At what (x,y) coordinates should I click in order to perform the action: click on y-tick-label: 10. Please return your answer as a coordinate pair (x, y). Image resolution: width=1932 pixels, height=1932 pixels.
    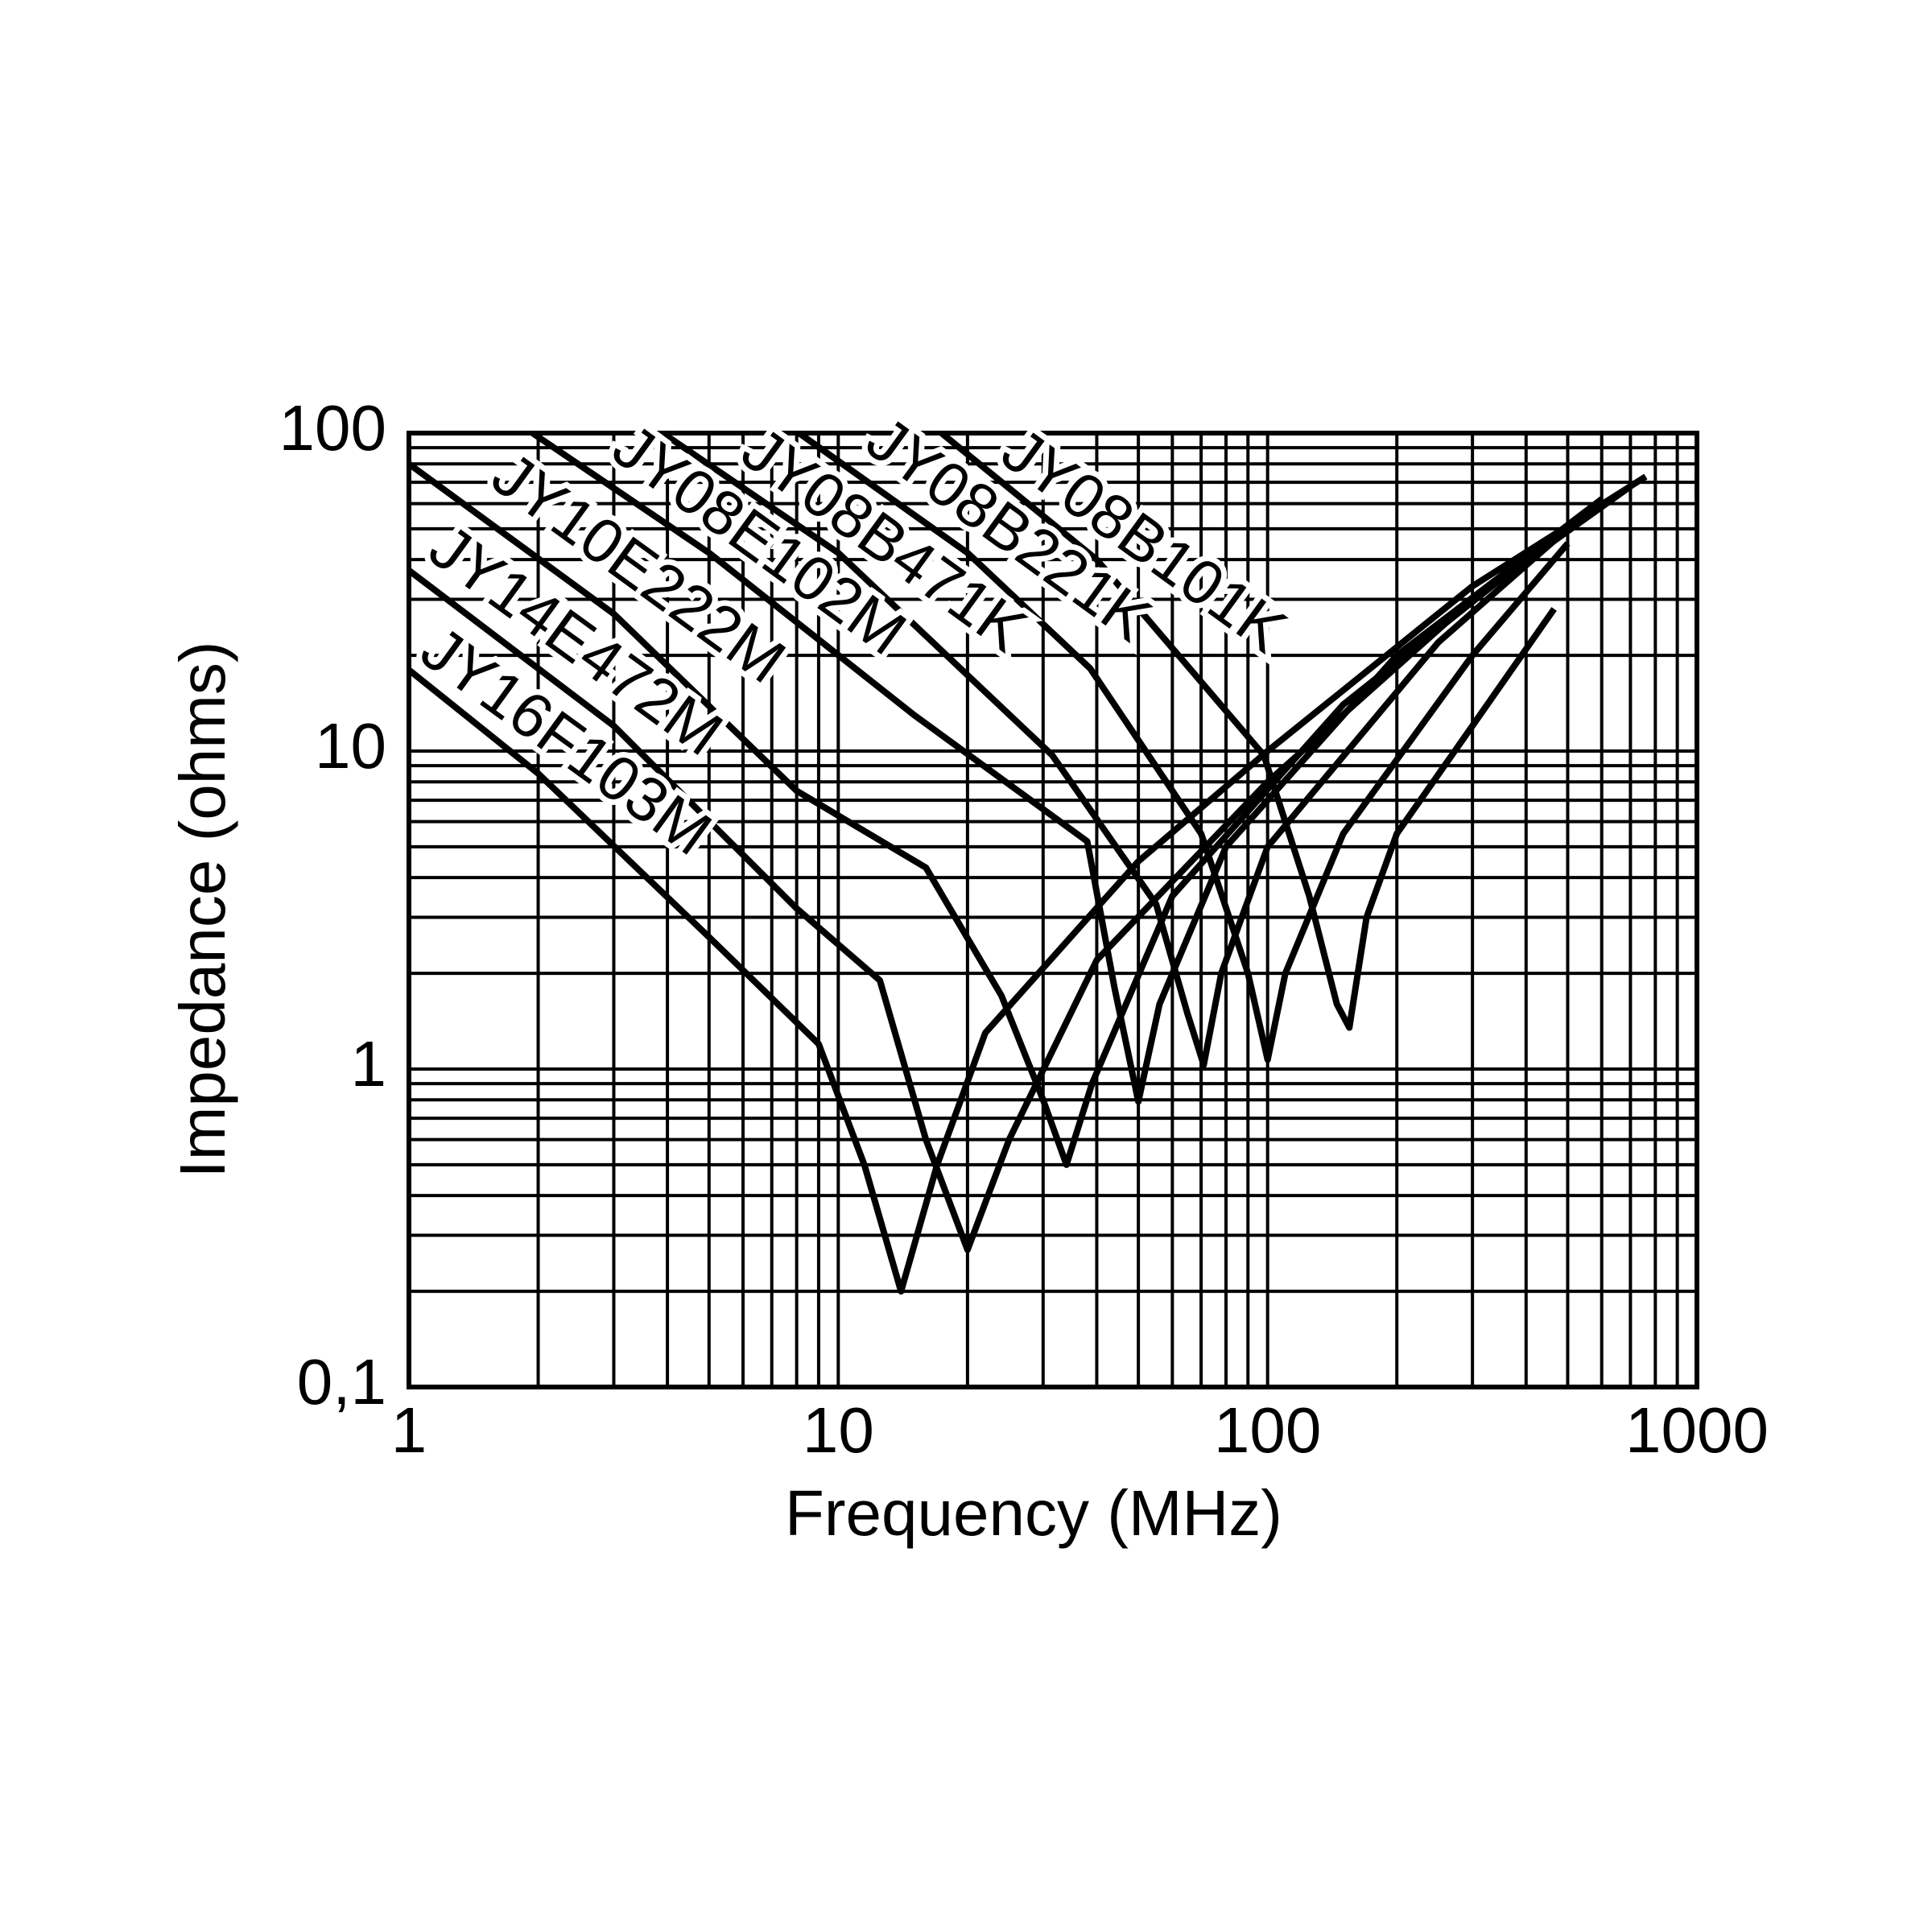
    Looking at the image, I should click on (350, 746).